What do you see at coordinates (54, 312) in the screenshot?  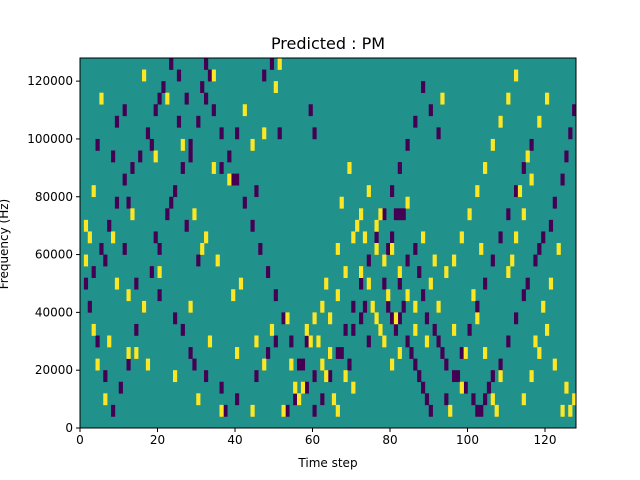 I see `y-tick-label: 40000` at bounding box center [54, 312].